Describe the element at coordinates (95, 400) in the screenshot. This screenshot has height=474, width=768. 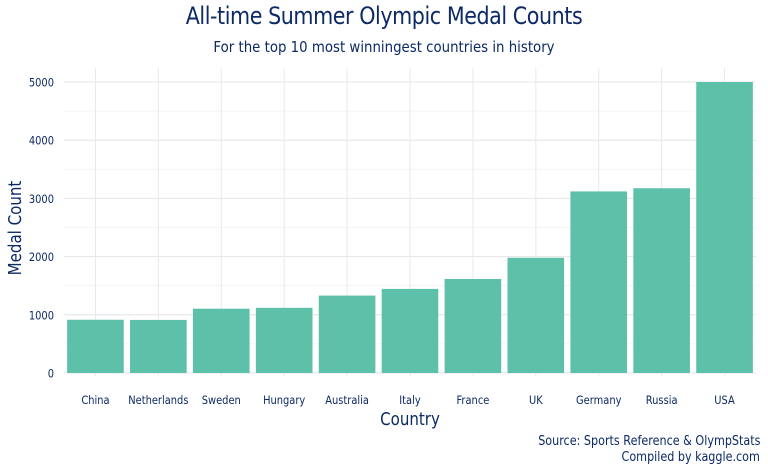
I see `x-tick-label: China` at that location.